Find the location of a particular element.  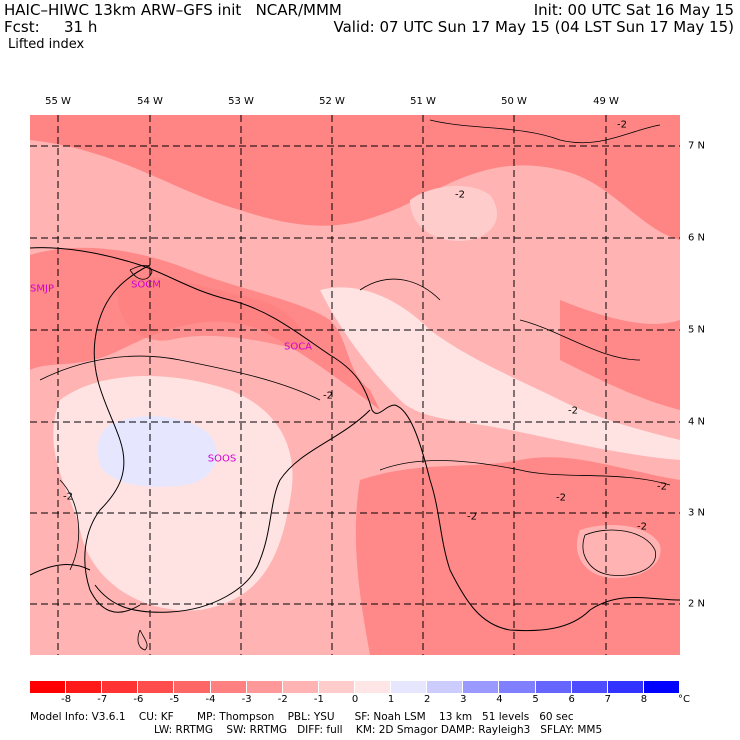

model-title: HAIC–HIWC 13km ARW–GFS init NCAR/MMM is located at coordinates (173, 10).